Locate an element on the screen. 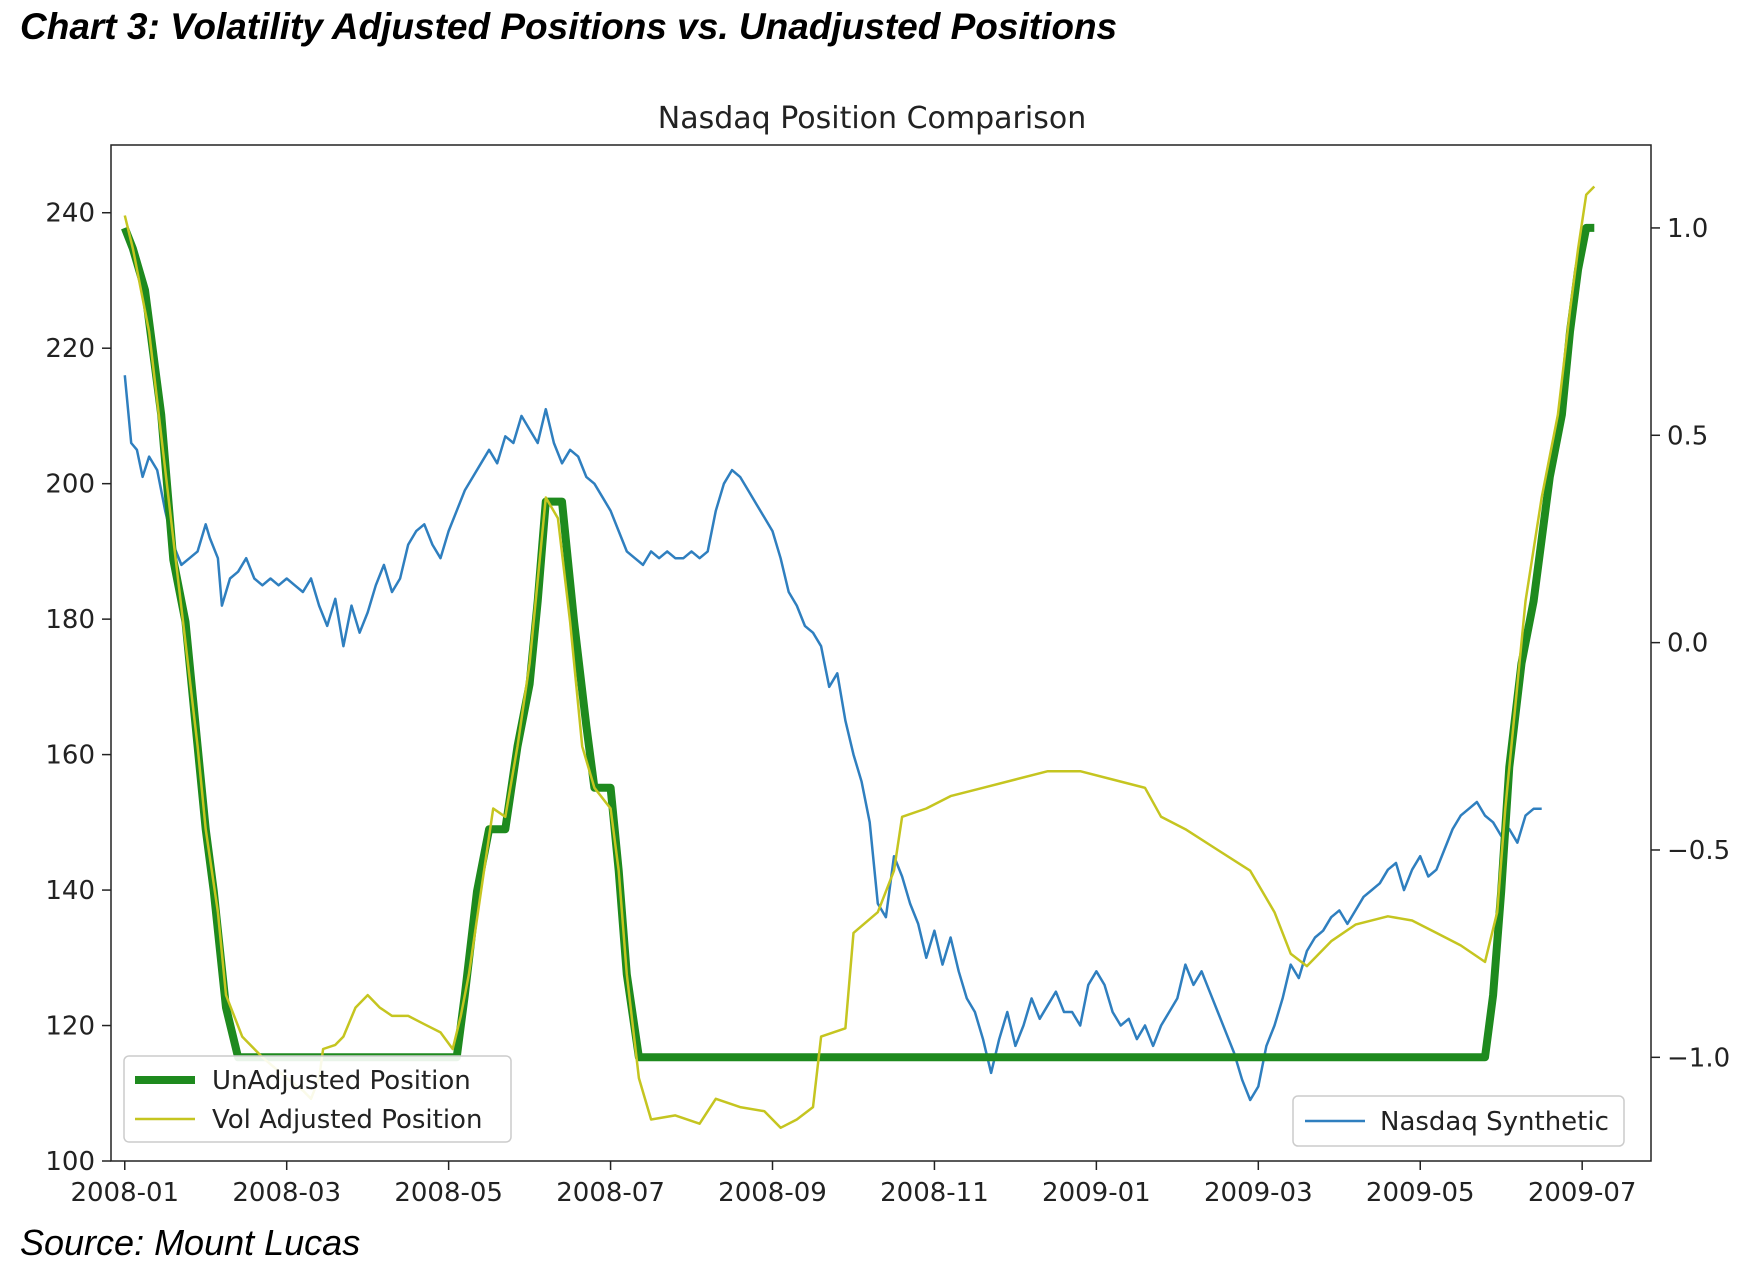 The width and height of the screenshot is (1742, 1274). y-left-tick-label: 120 is located at coordinates (70, 1027).